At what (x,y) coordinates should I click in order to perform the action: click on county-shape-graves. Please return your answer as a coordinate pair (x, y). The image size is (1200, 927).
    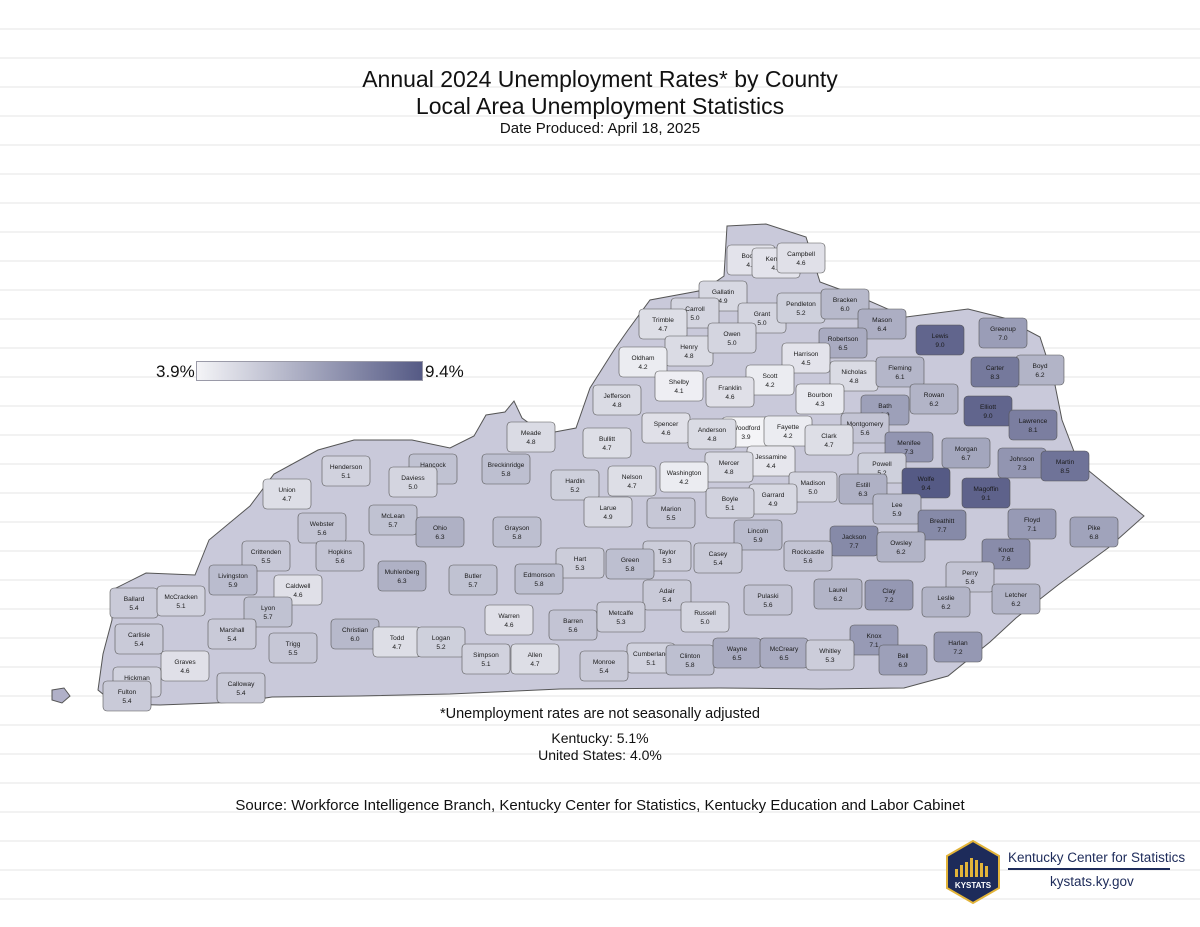
    Looking at the image, I should click on (185, 666).